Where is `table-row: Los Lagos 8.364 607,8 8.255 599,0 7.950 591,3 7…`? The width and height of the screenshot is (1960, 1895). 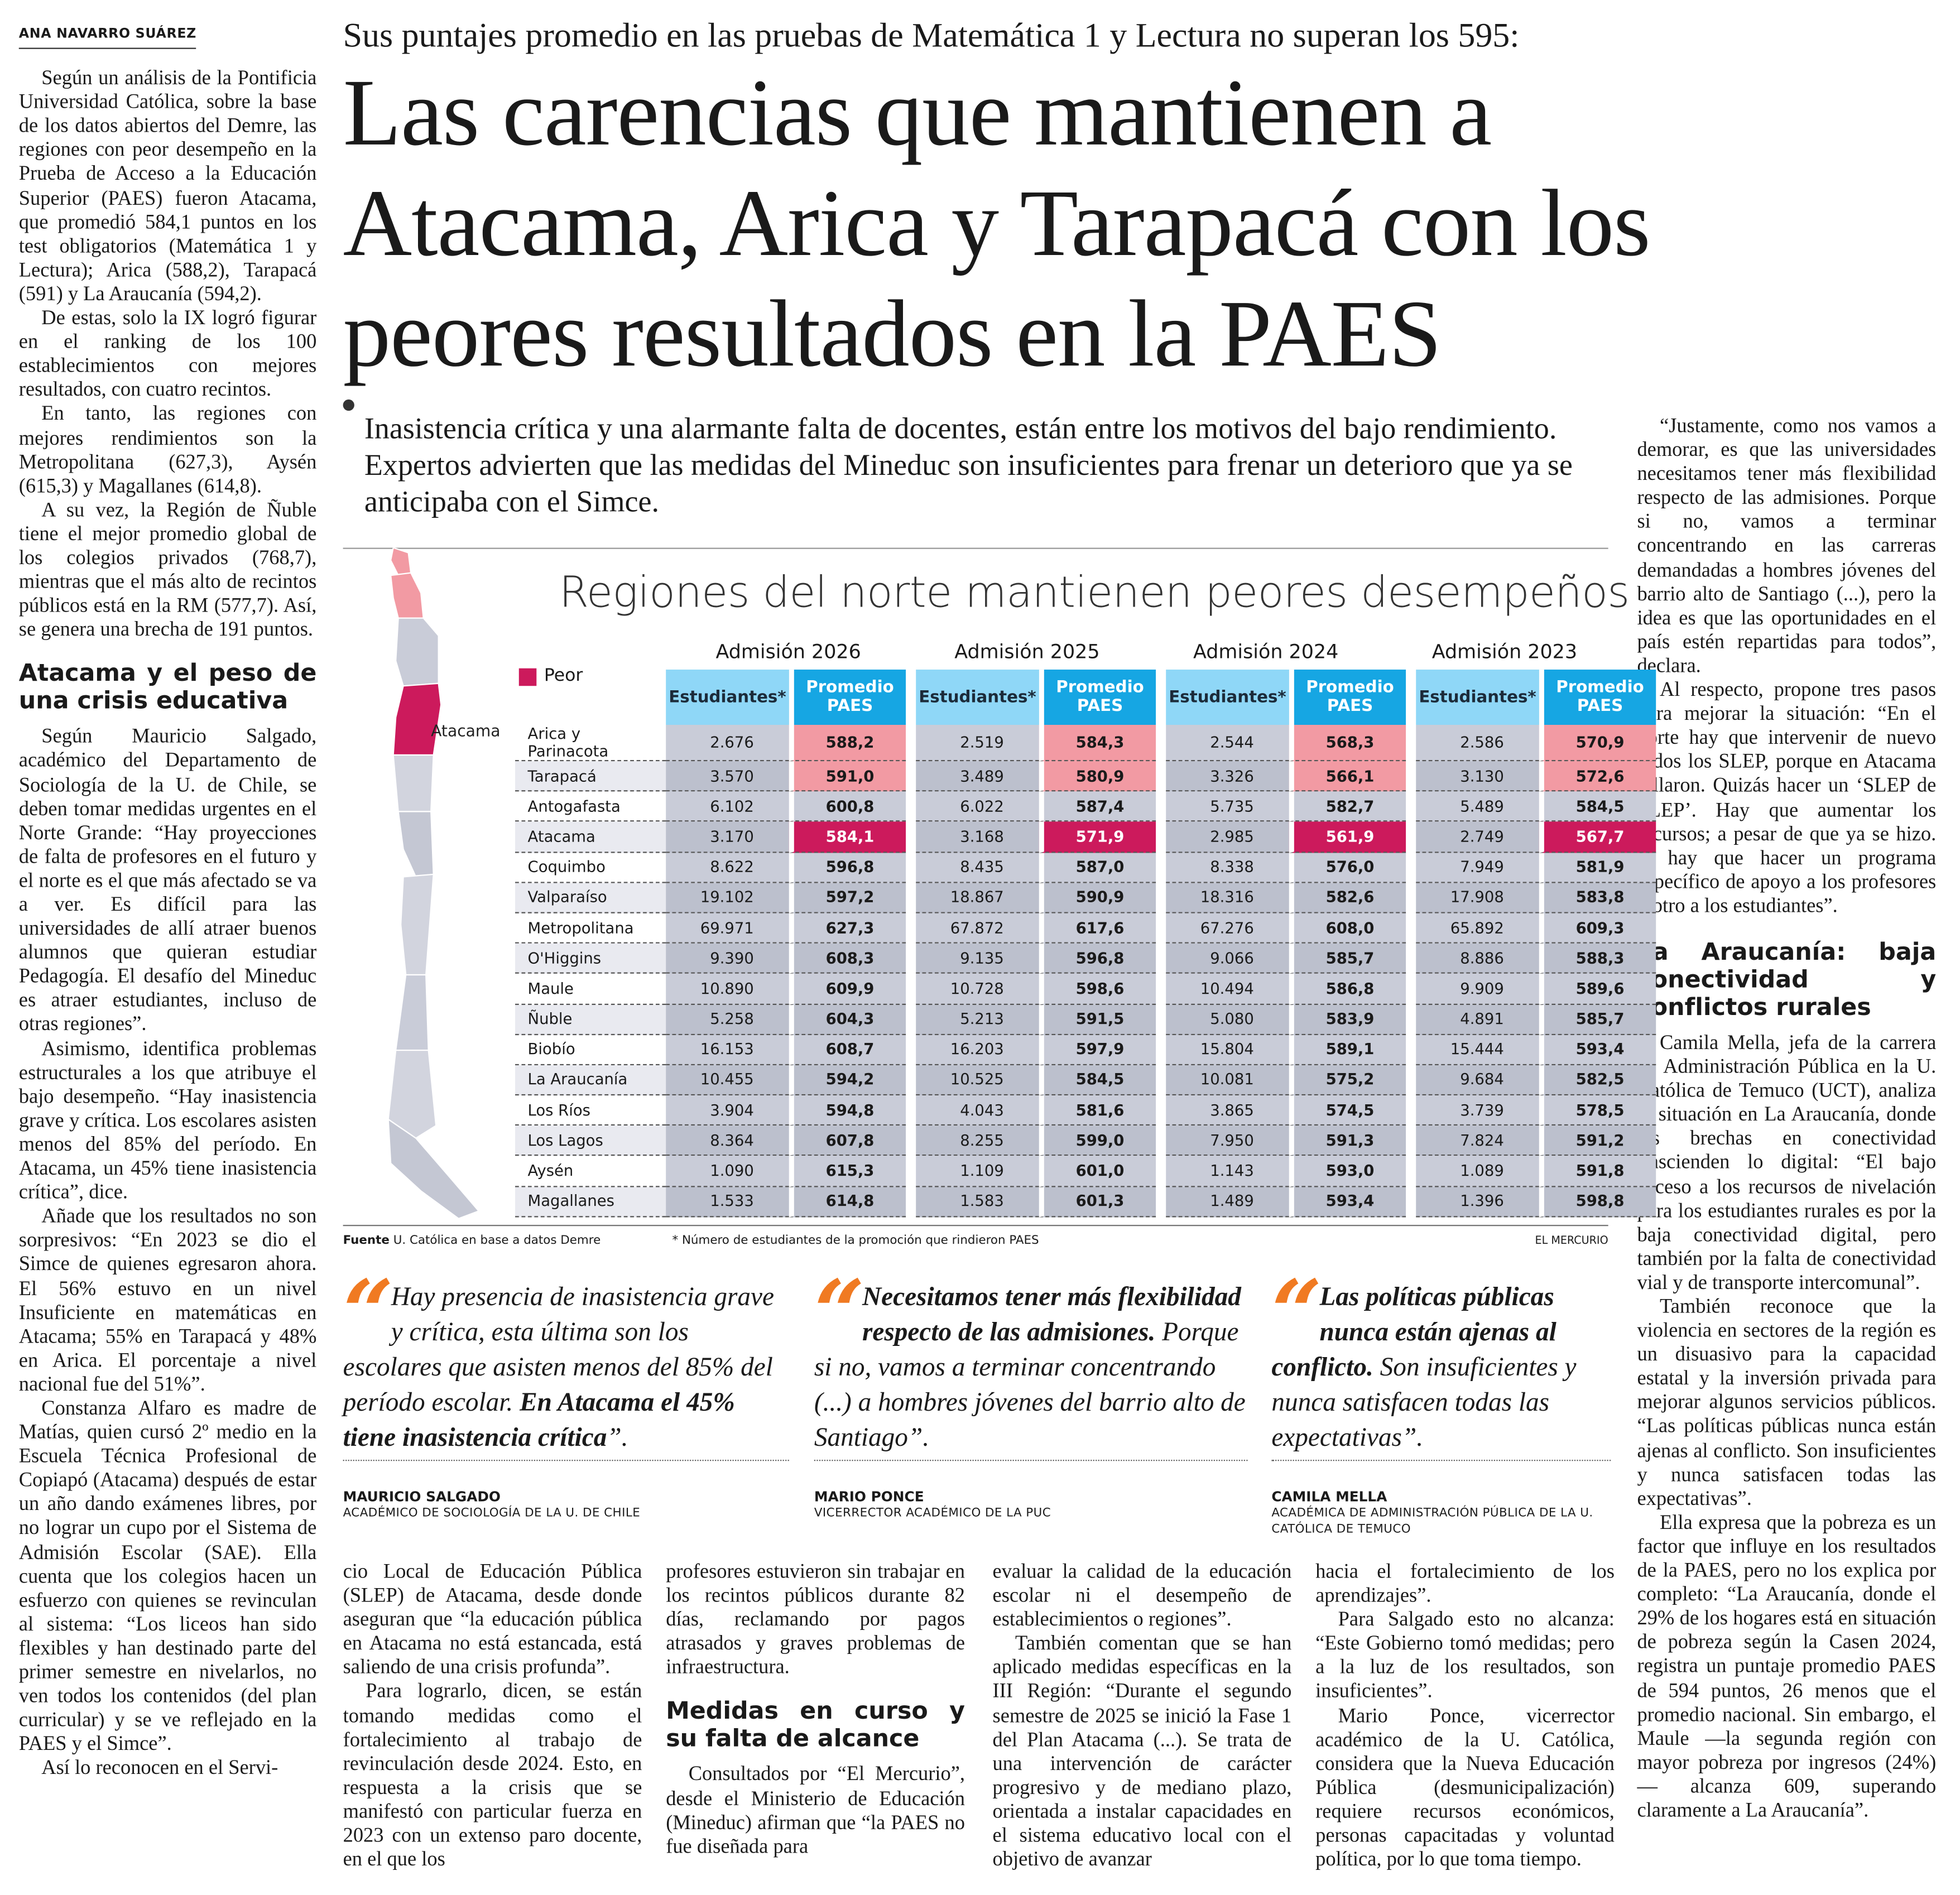 table-row: Los Lagos 8.364 607,8 8.255 599,0 7.950 591,3 7… is located at coordinates (1085, 1141).